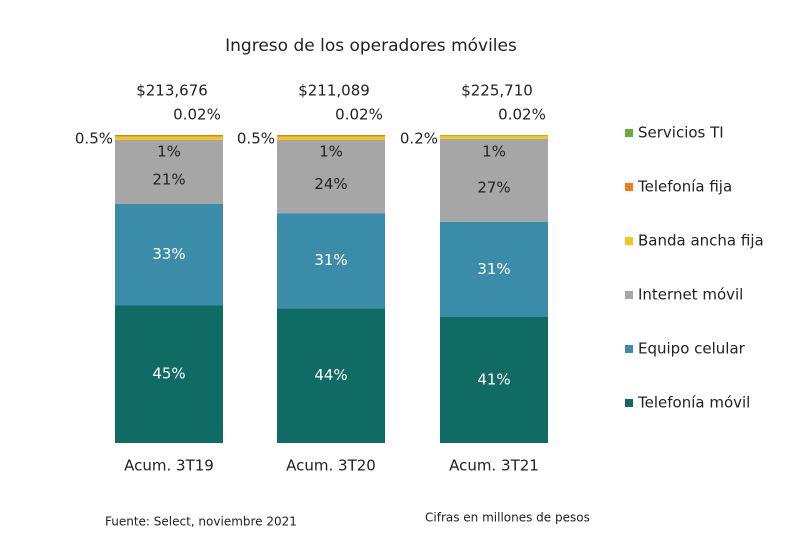 This screenshot has width=811, height=554. I want to click on value-label: 0.2%, so click(419, 139).